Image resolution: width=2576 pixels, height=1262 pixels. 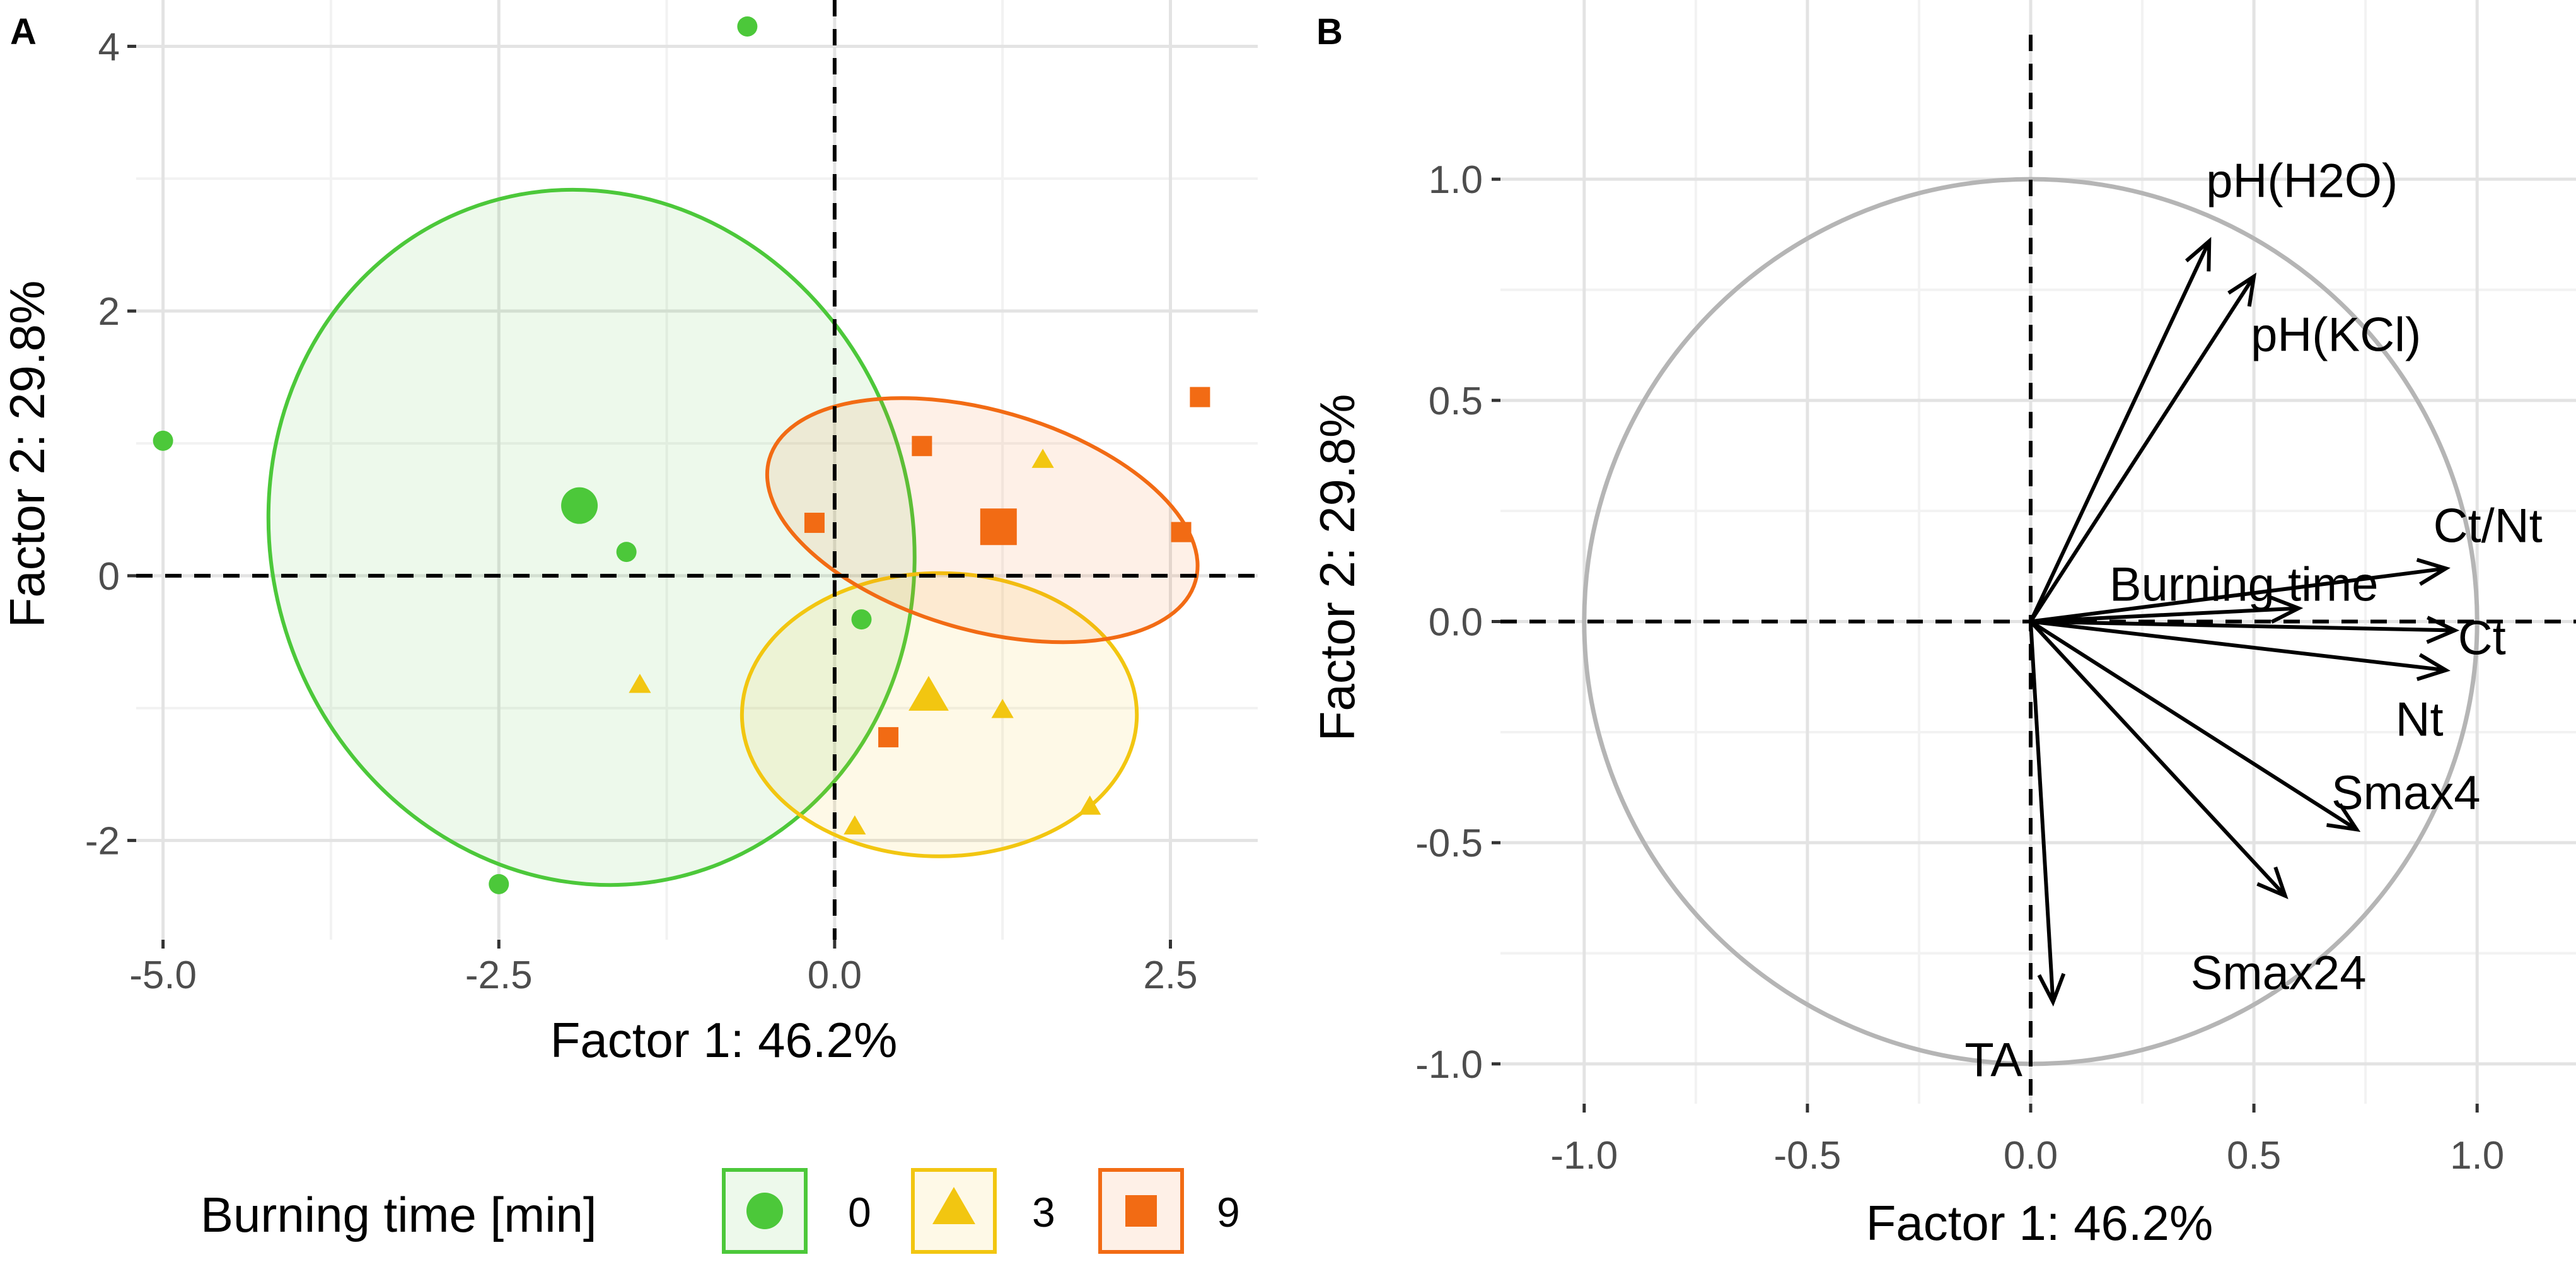 I want to click on label-burning-time: Burning time, so click(x=2244, y=584).